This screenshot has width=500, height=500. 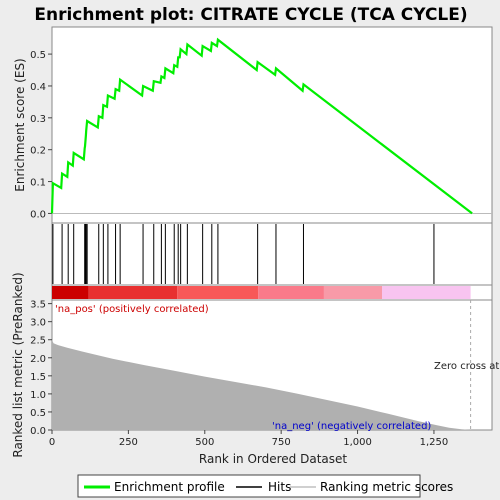 I want to click on rank-ytick-label: 3.0, so click(x=38, y=323).